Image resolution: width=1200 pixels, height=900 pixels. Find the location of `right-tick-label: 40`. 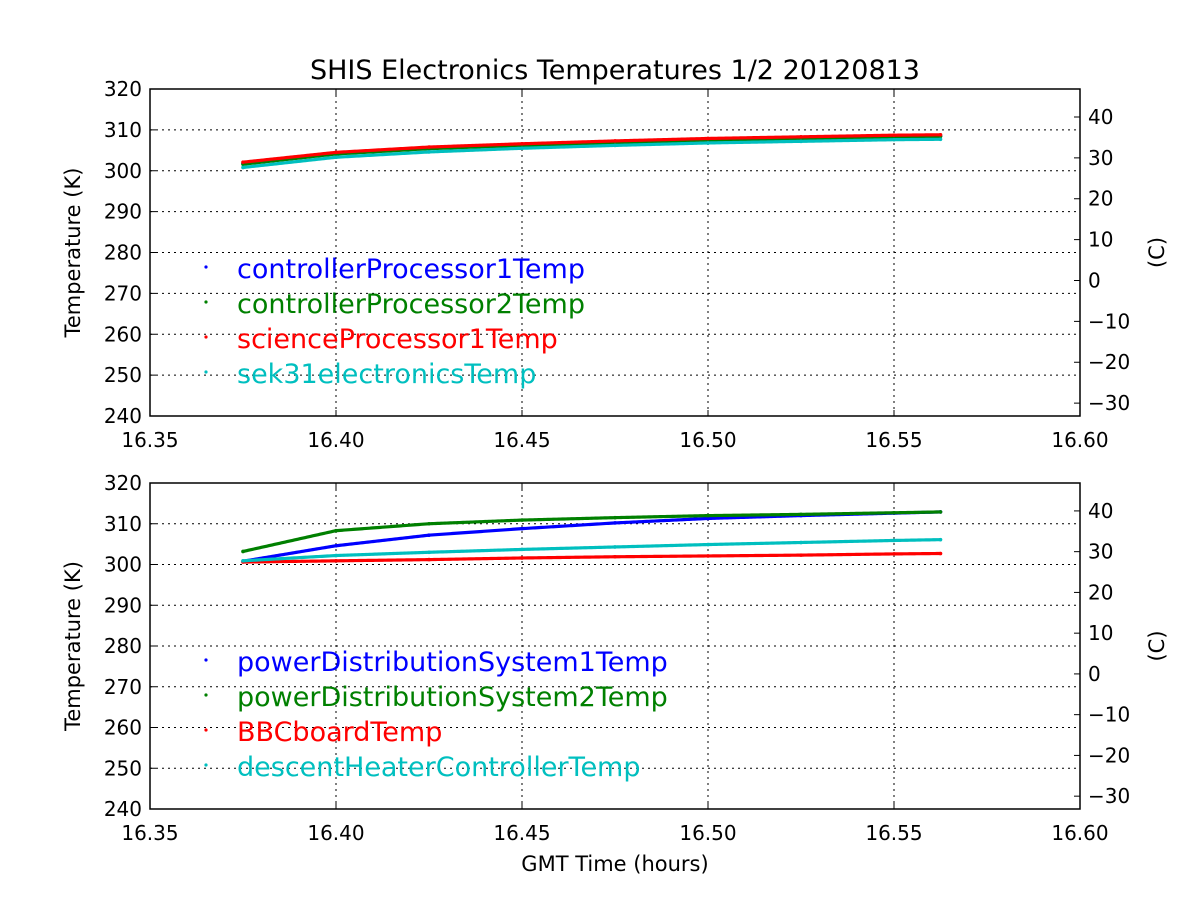

right-tick-label: 40 is located at coordinates (1100, 117).